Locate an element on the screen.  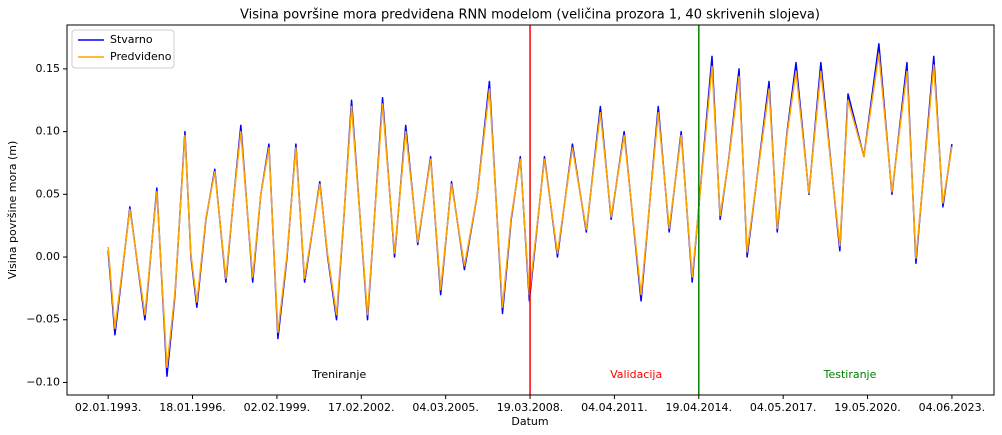
x-tick-label: 17.02.2002. is located at coordinates (361, 407).